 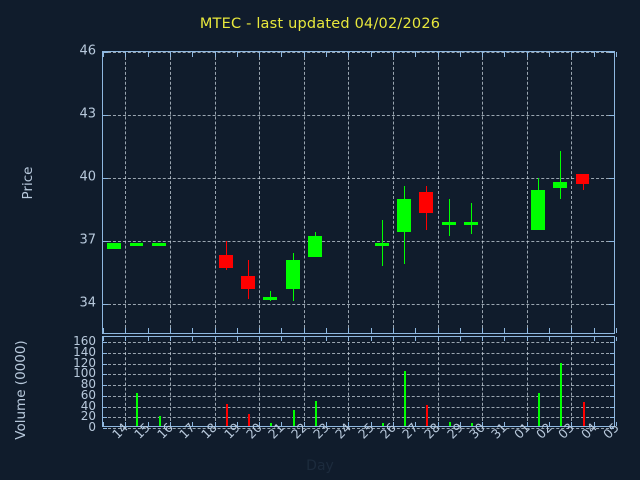 I want to click on volume-tick-label: 40, so click(x=88, y=405).